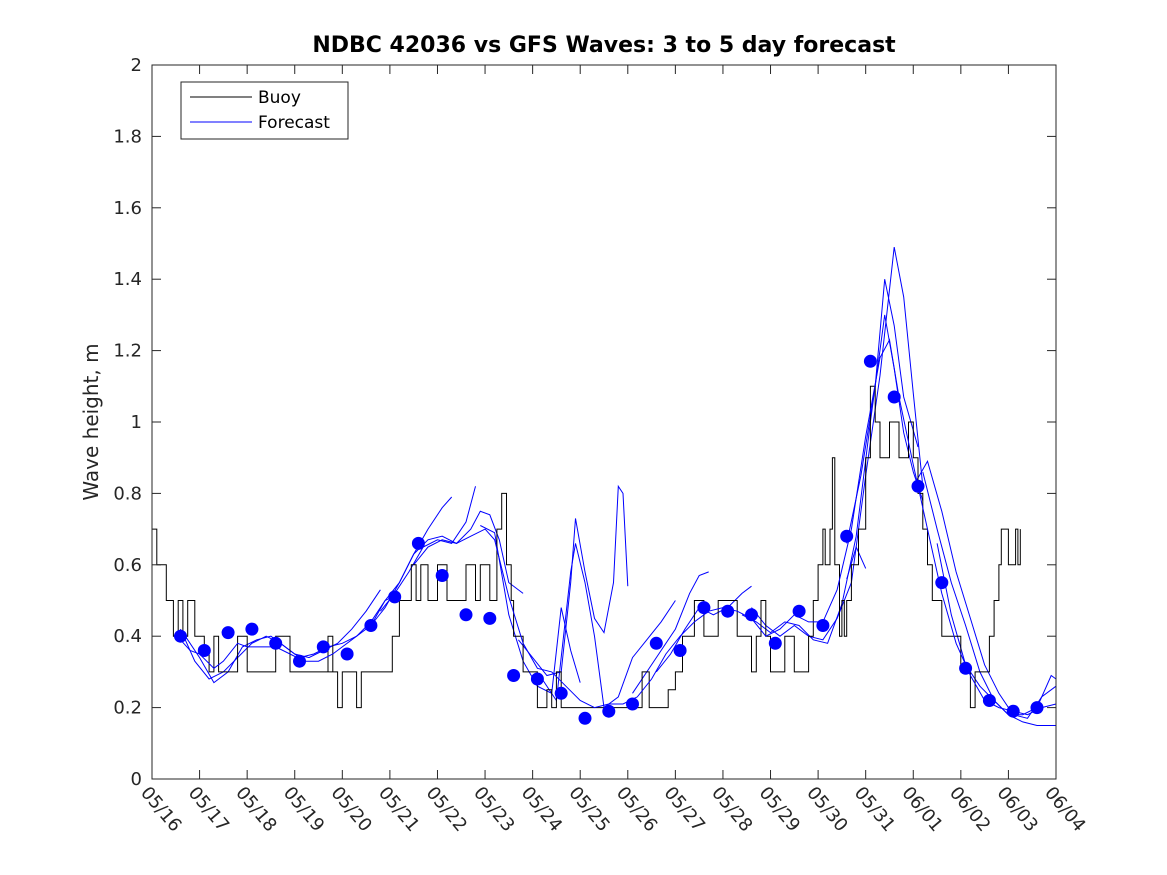  I want to click on x-tick-label-19: 06/04, so click(1064, 809).